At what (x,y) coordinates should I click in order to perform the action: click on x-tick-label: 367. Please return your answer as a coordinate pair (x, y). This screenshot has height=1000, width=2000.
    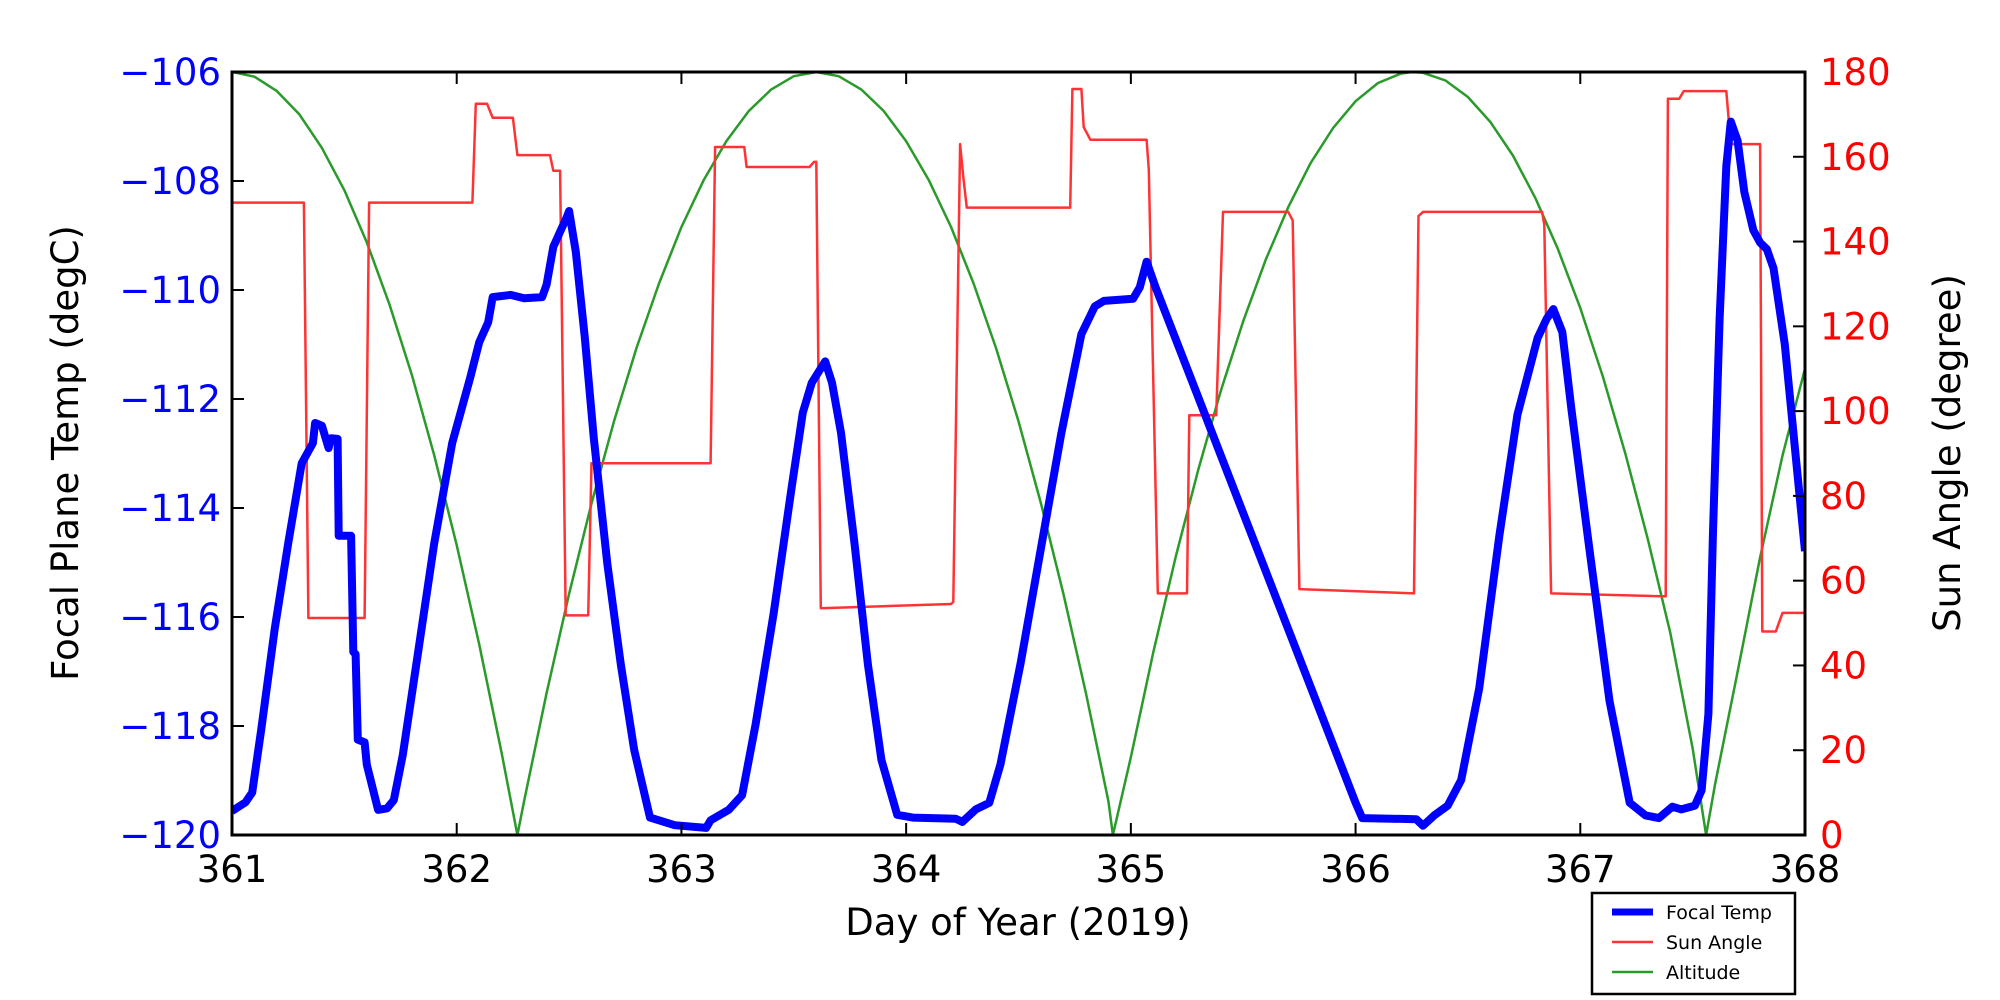
    Looking at the image, I should click on (1580, 869).